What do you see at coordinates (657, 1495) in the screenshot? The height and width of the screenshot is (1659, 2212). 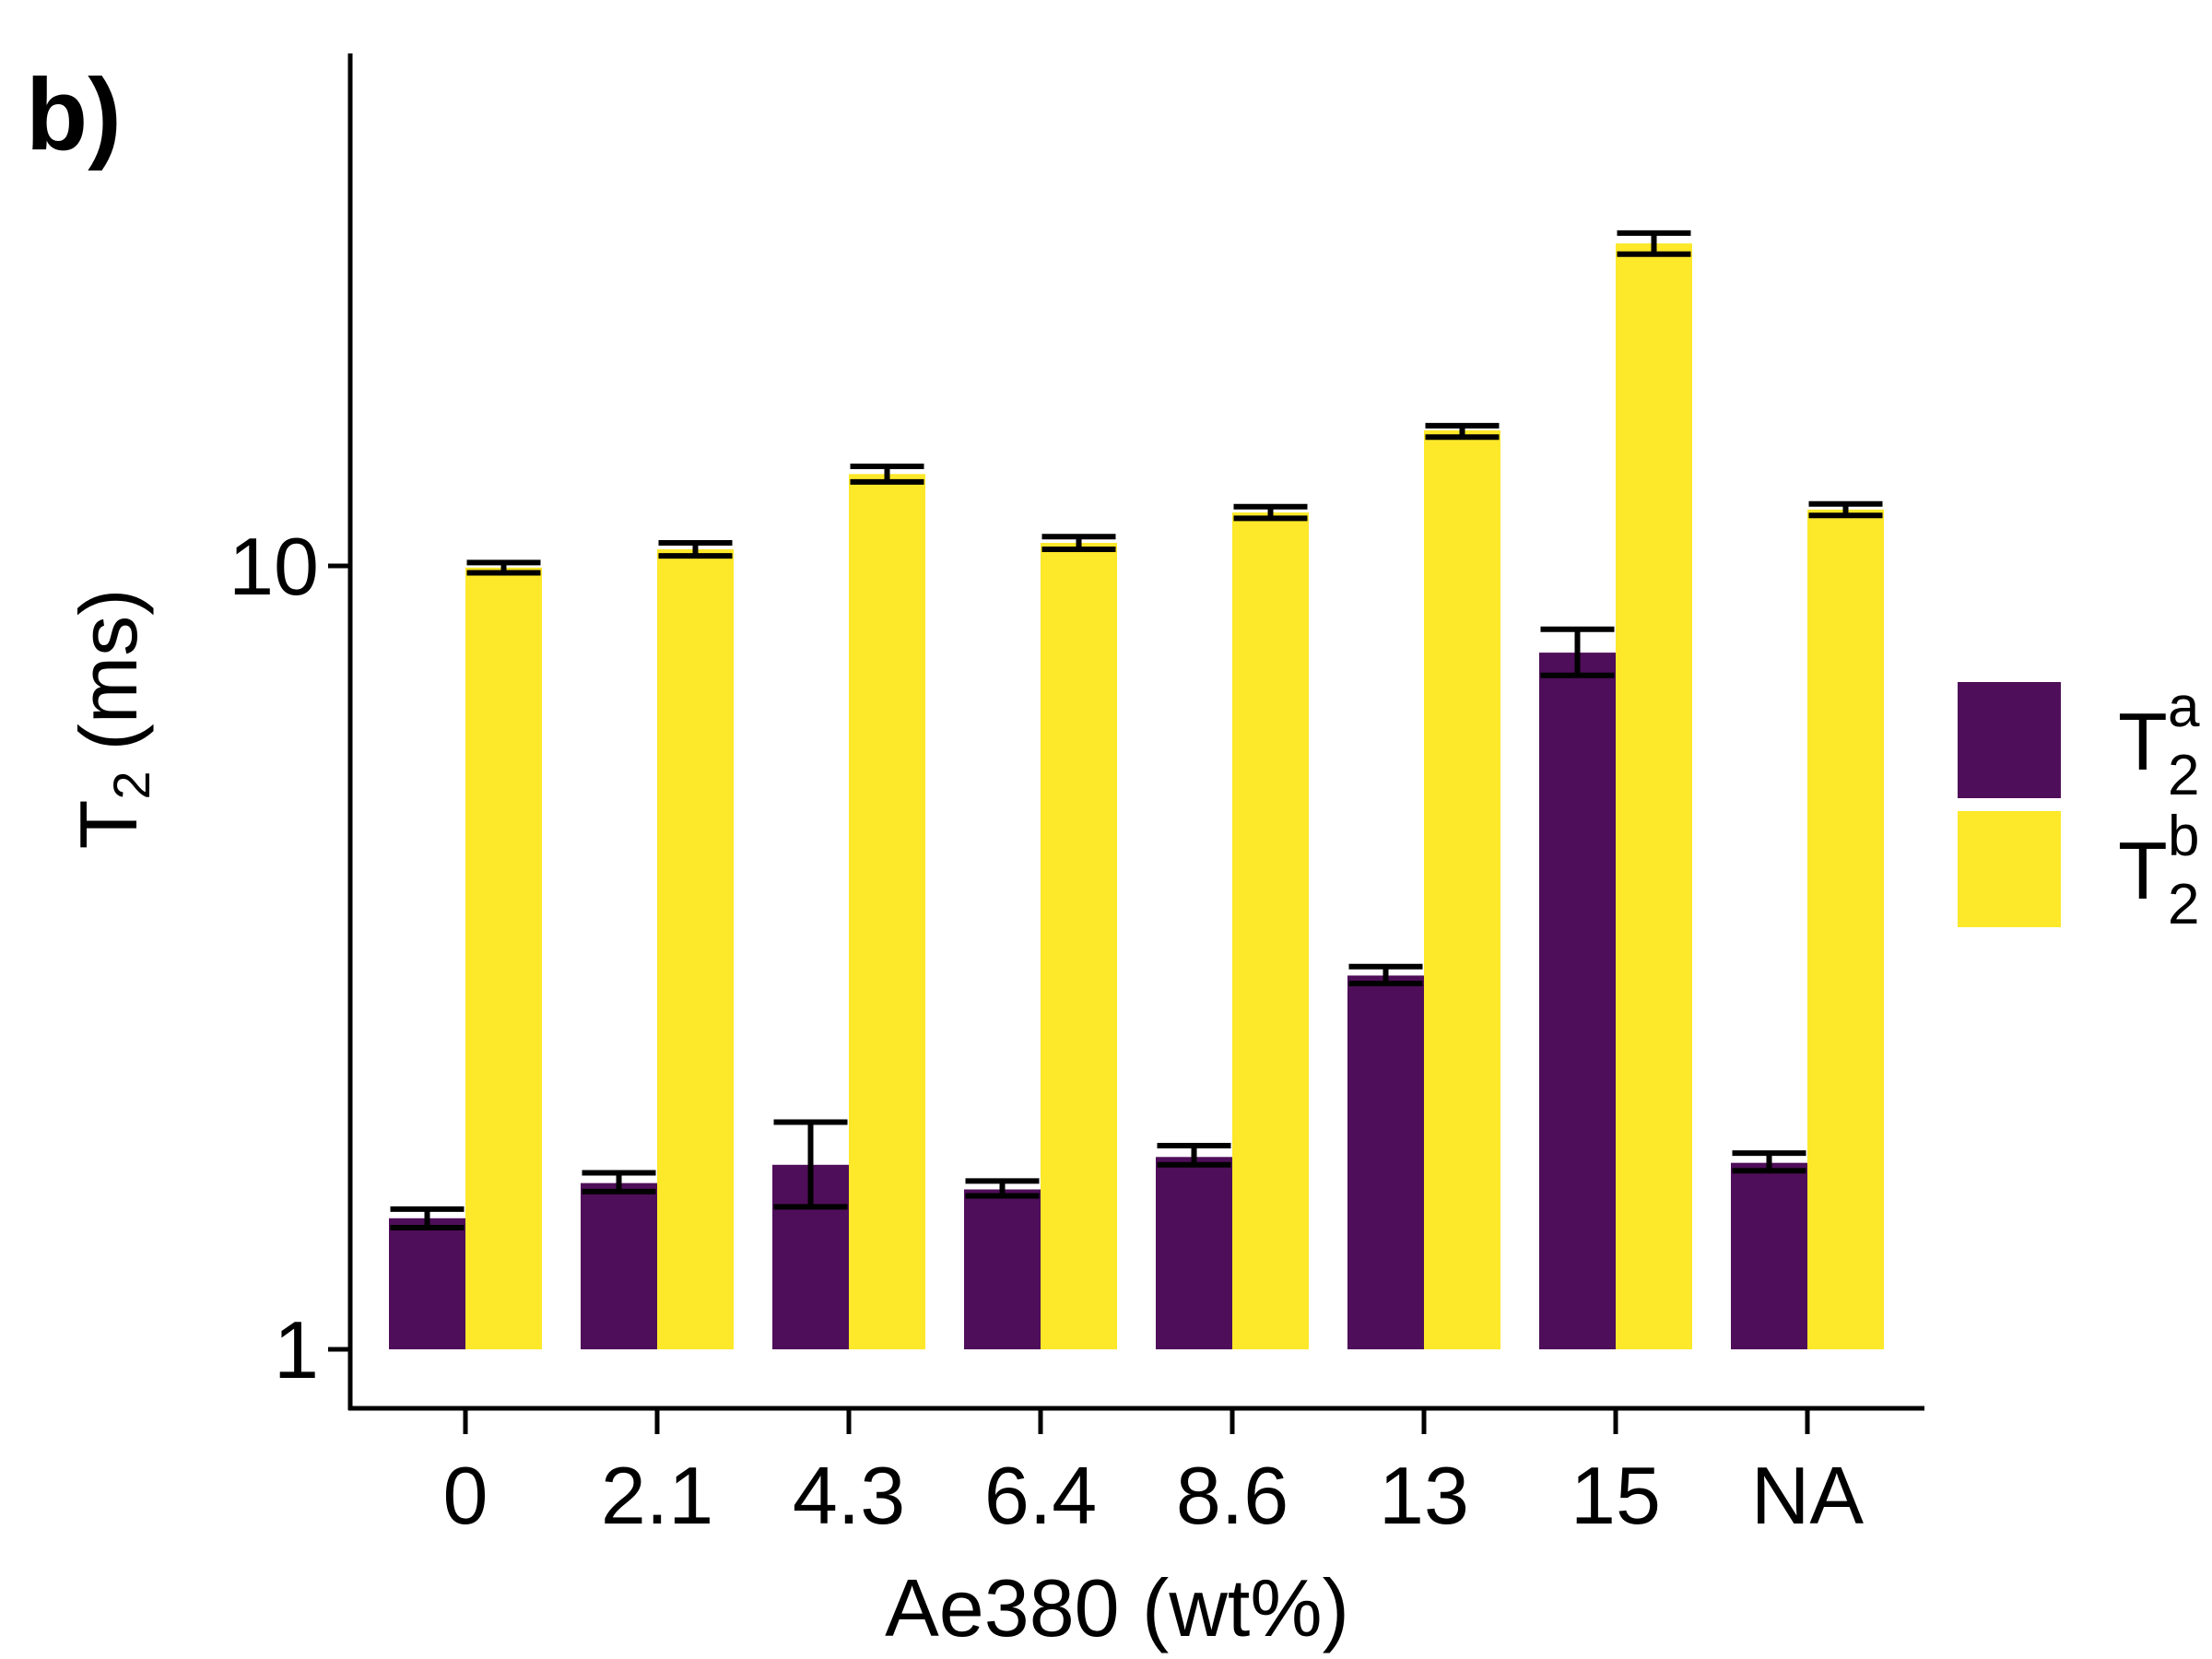 I see `x-tick-label: 2.1` at bounding box center [657, 1495].